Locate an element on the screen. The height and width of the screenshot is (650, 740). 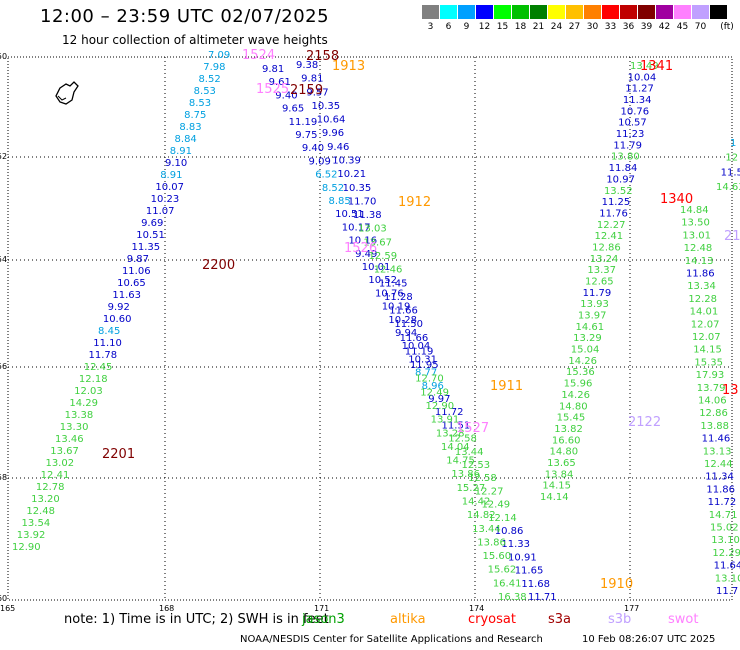
wave-value: 14.42 is located at coordinates (476, 502).